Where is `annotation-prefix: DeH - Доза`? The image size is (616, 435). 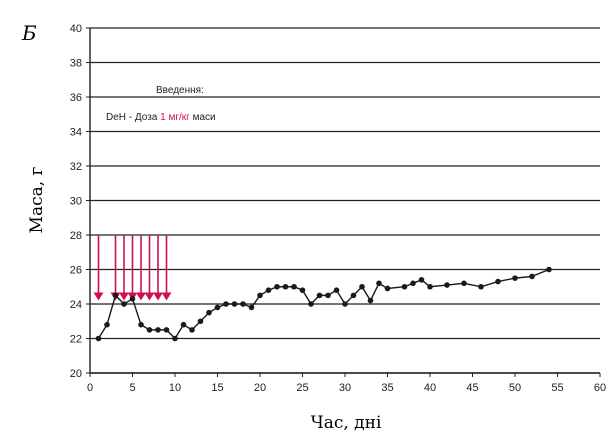
annotation-prefix: DeH - Доза is located at coordinates (132, 117).